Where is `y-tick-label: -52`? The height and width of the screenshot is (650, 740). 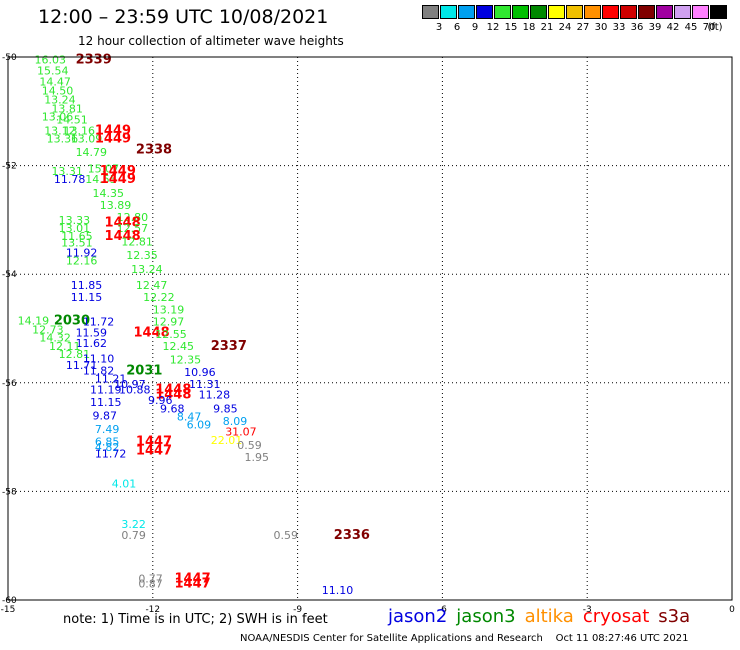
y-tick-label: -52 is located at coordinates (9, 167).